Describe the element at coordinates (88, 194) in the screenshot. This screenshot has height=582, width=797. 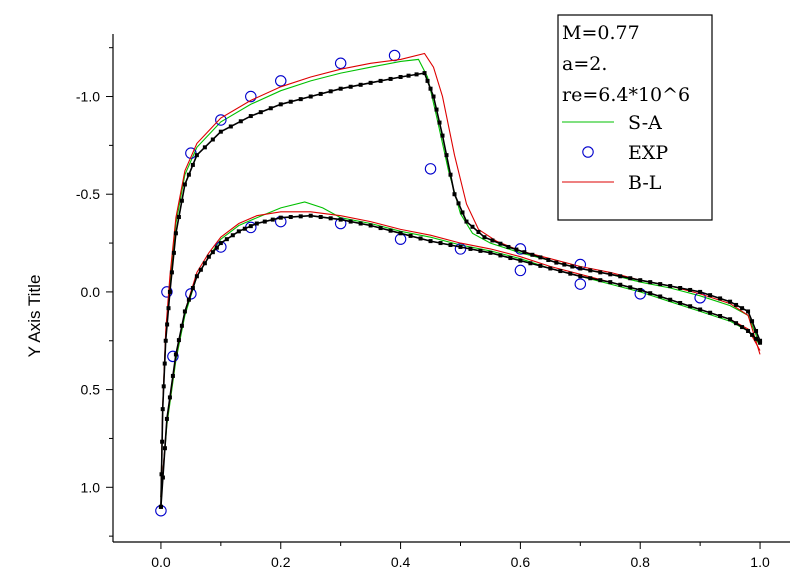
I see `y-tick-label: -0.5` at that location.